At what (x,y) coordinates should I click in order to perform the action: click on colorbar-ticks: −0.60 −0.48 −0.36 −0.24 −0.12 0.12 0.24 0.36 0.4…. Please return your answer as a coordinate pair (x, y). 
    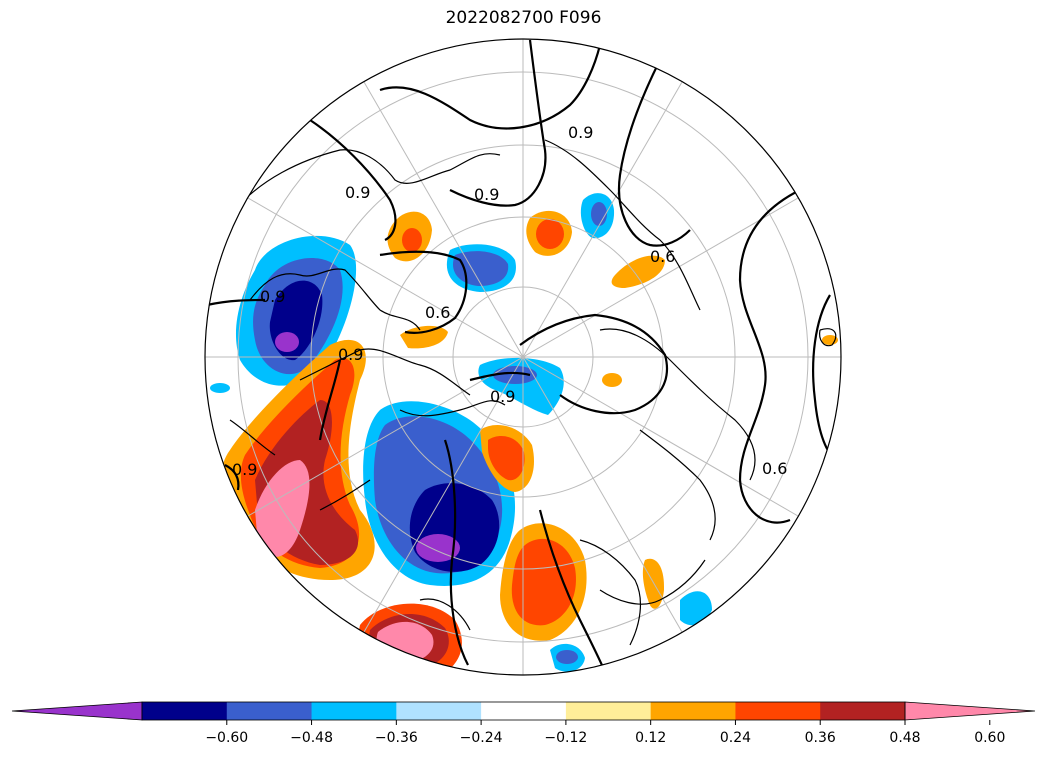
    Looking at the image, I should click on (605, 733).